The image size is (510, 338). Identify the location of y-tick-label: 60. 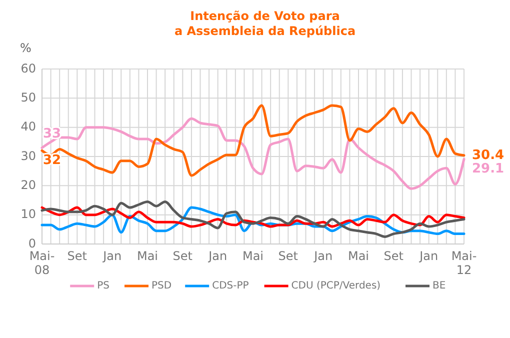
(28, 68).